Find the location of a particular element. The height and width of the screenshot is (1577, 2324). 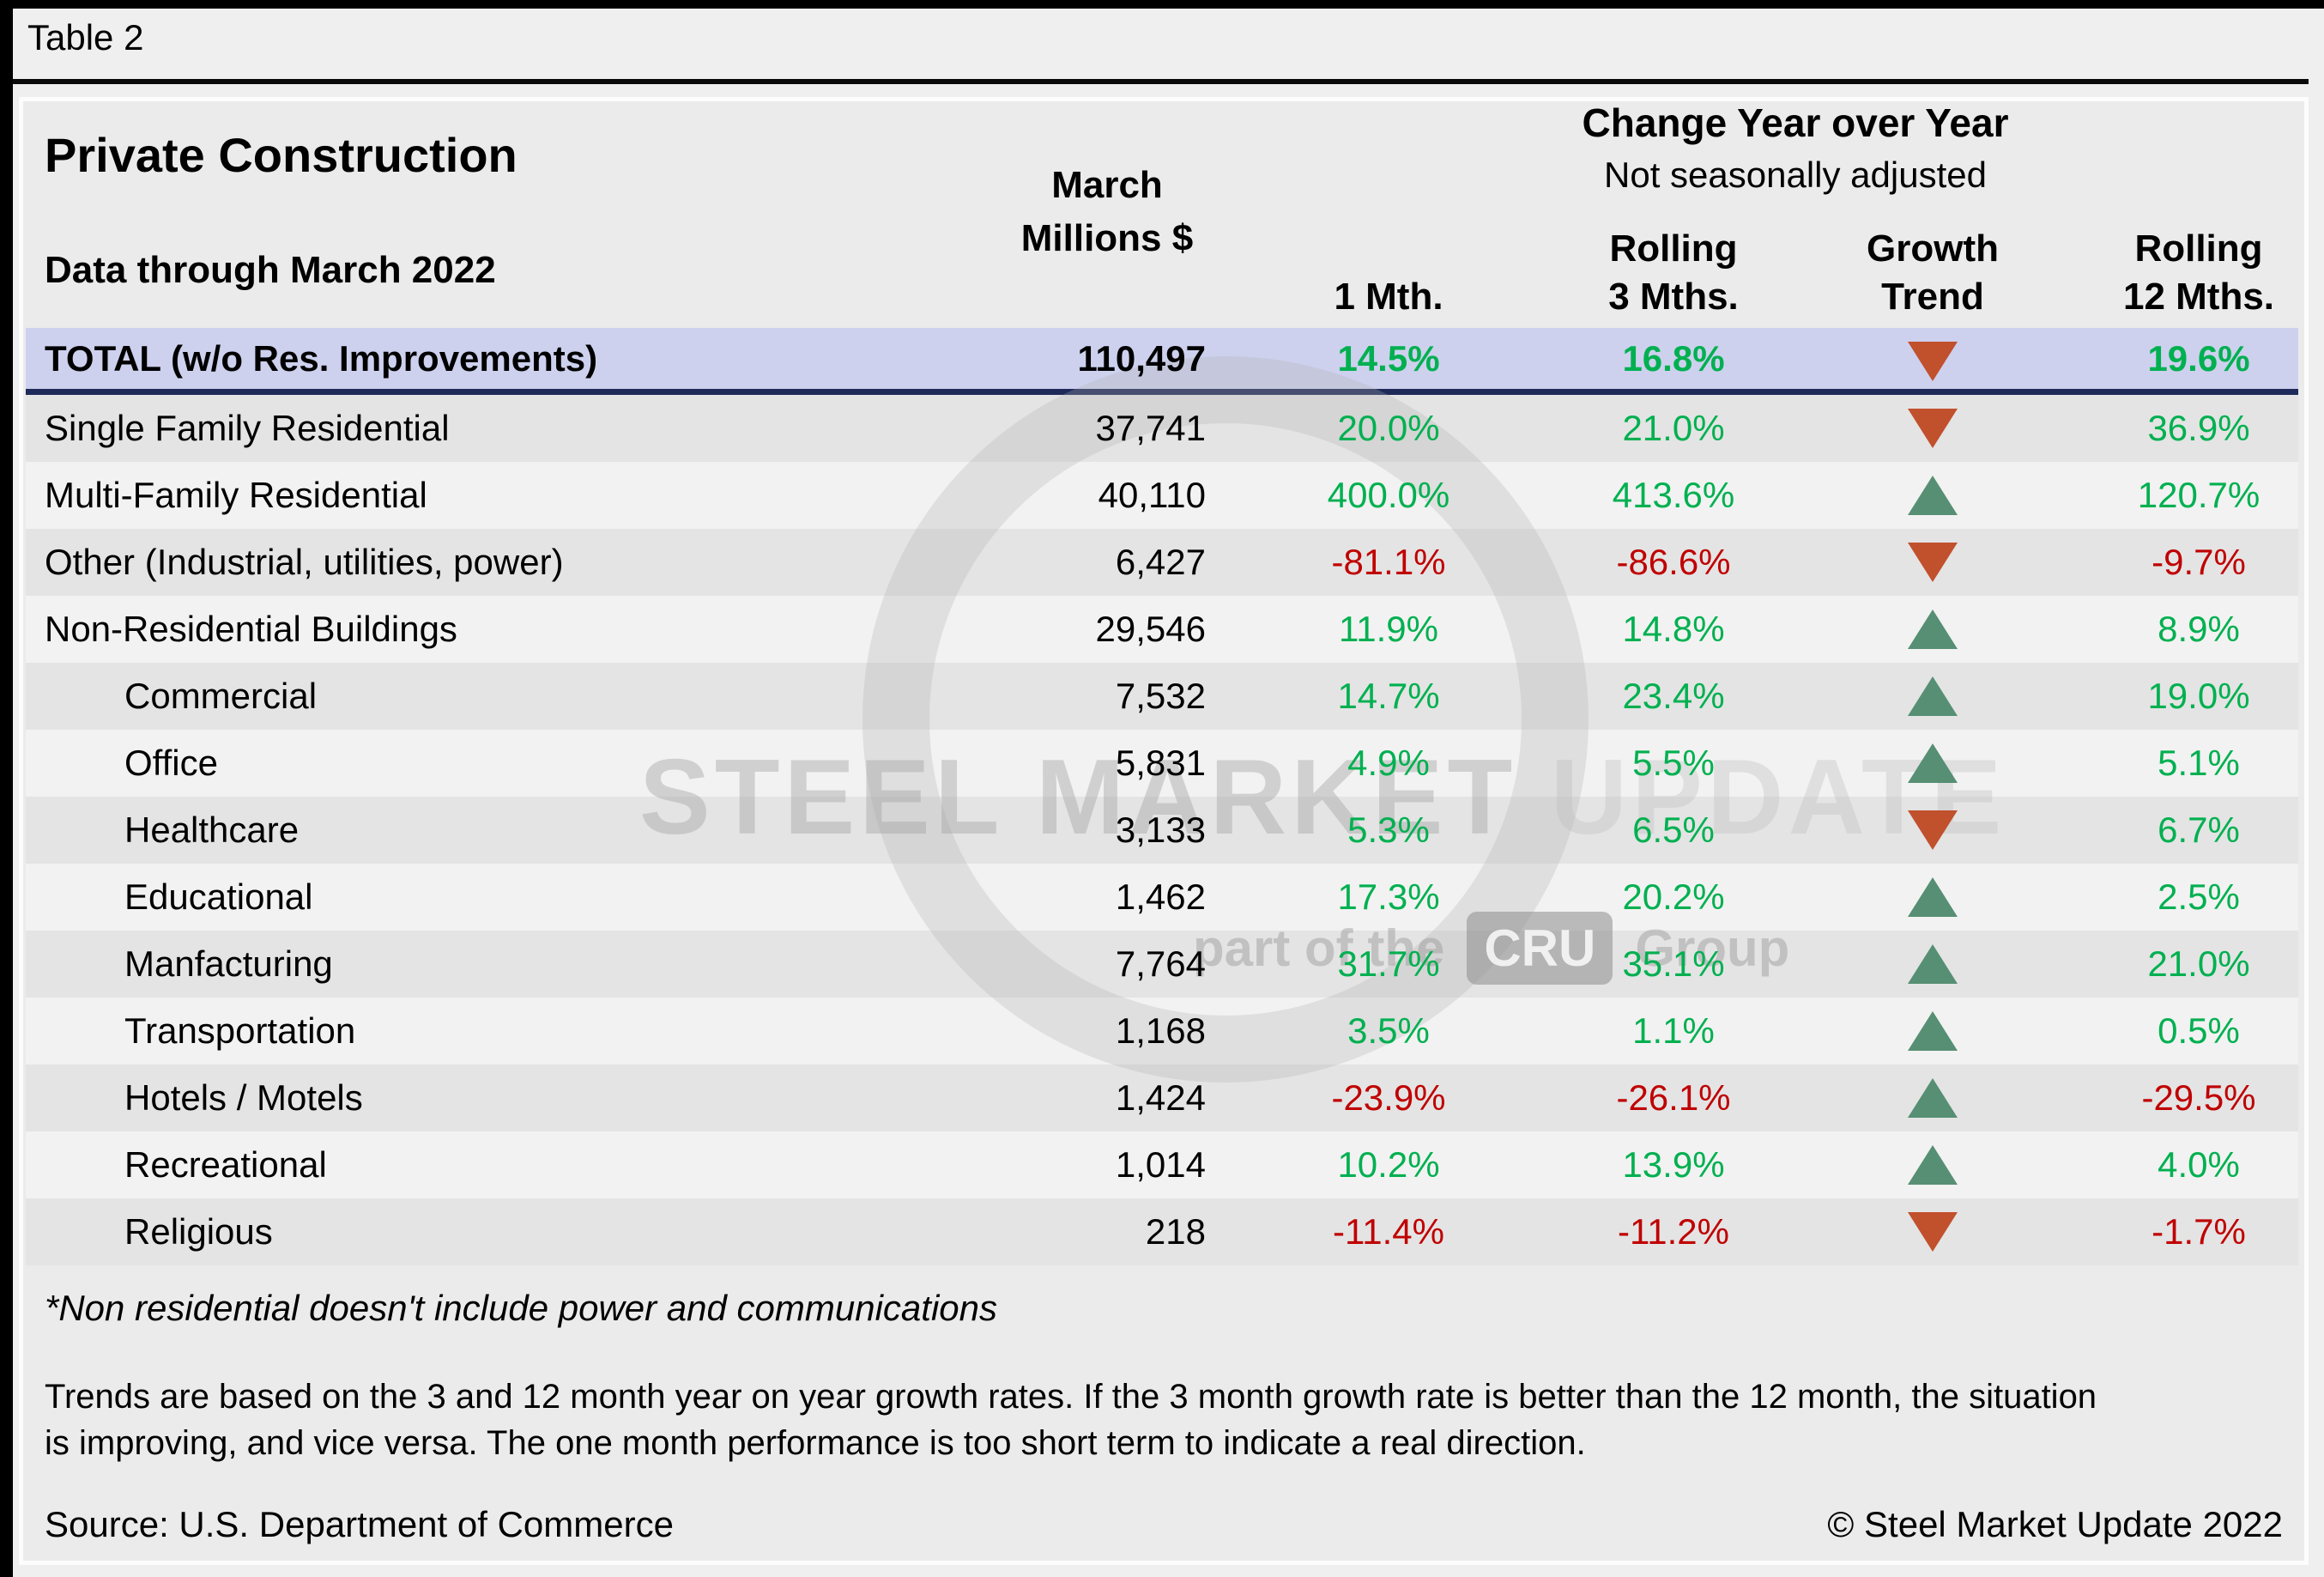

row-label: Educational is located at coordinates (218, 896).